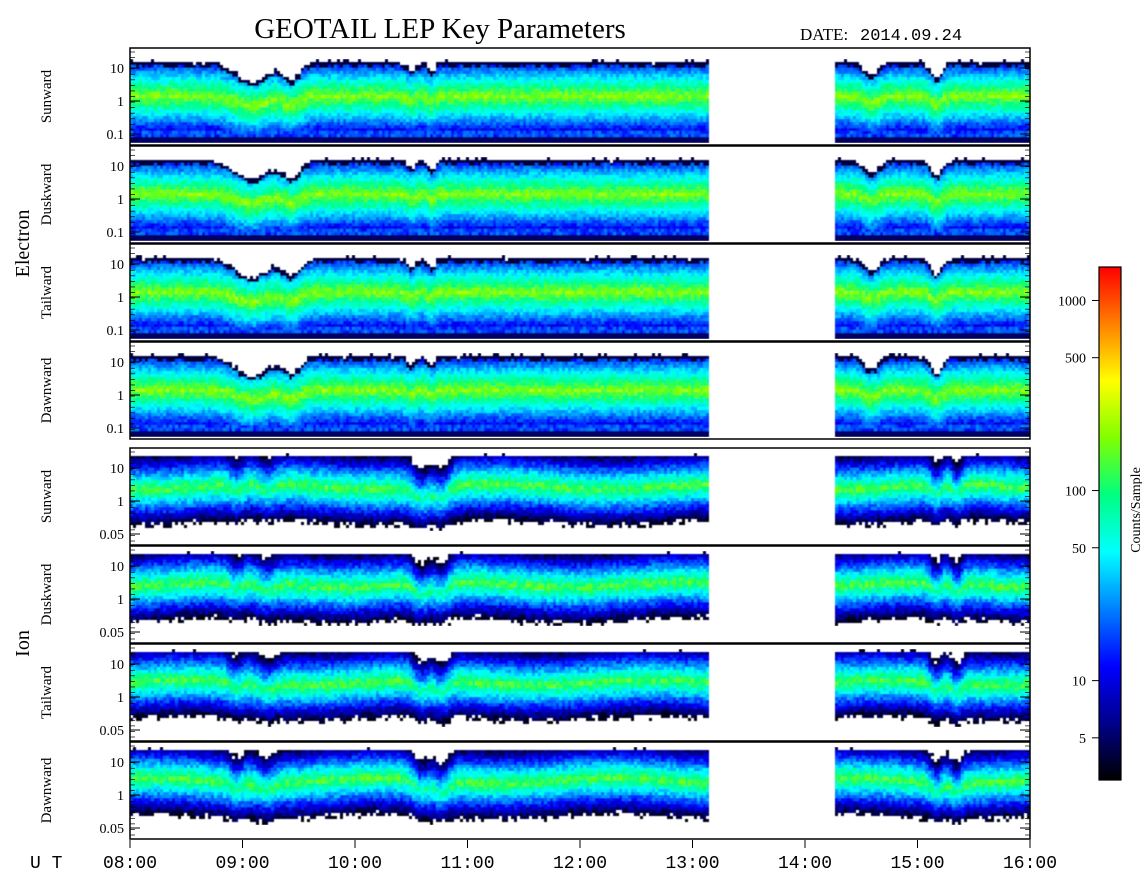 Image resolution: width=1142 pixels, height=880 pixels. What do you see at coordinates (23, 433) in the screenshot?
I see `group-labels: Electron Ion` at bounding box center [23, 433].